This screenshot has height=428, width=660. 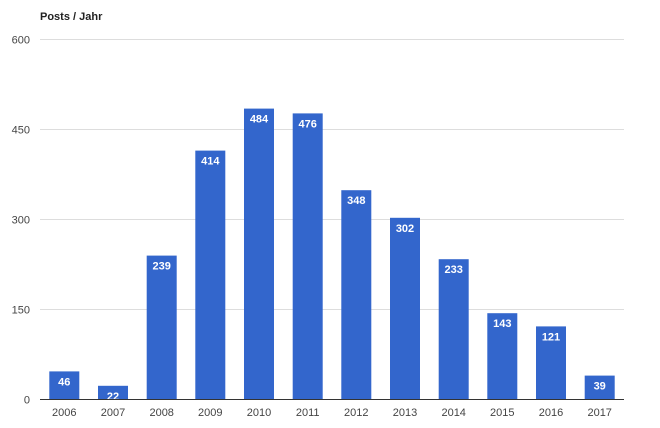 I want to click on x-tick-label: 2008, so click(x=161, y=413).